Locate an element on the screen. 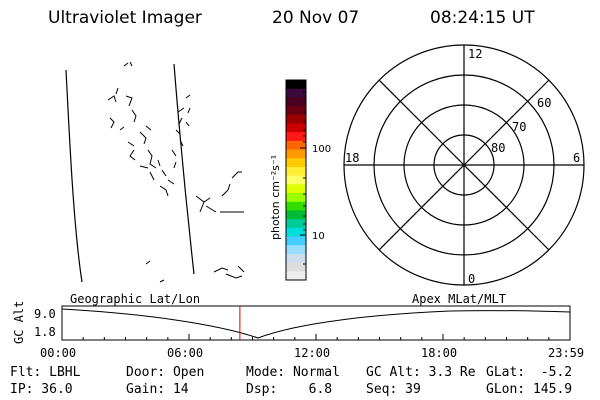 The width and height of the screenshot is (600, 400). coastline-fragments is located at coordinates (176, 172).